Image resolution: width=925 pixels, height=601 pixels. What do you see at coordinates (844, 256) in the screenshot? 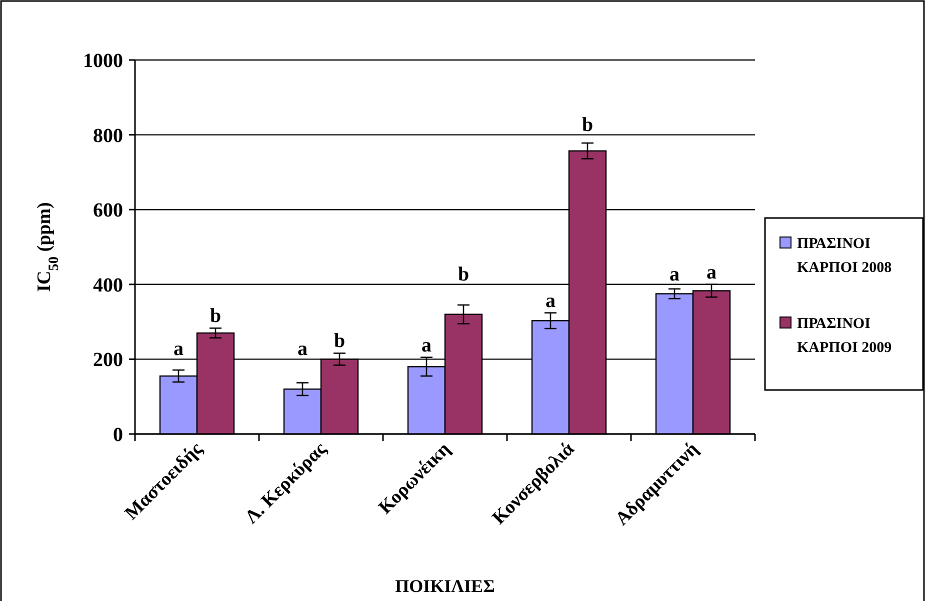
I see `legend-label: ΠΡΑΣΙΝΟΙ ΚΑΡΠΟΙ 2008` at bounding box center [844, 256].